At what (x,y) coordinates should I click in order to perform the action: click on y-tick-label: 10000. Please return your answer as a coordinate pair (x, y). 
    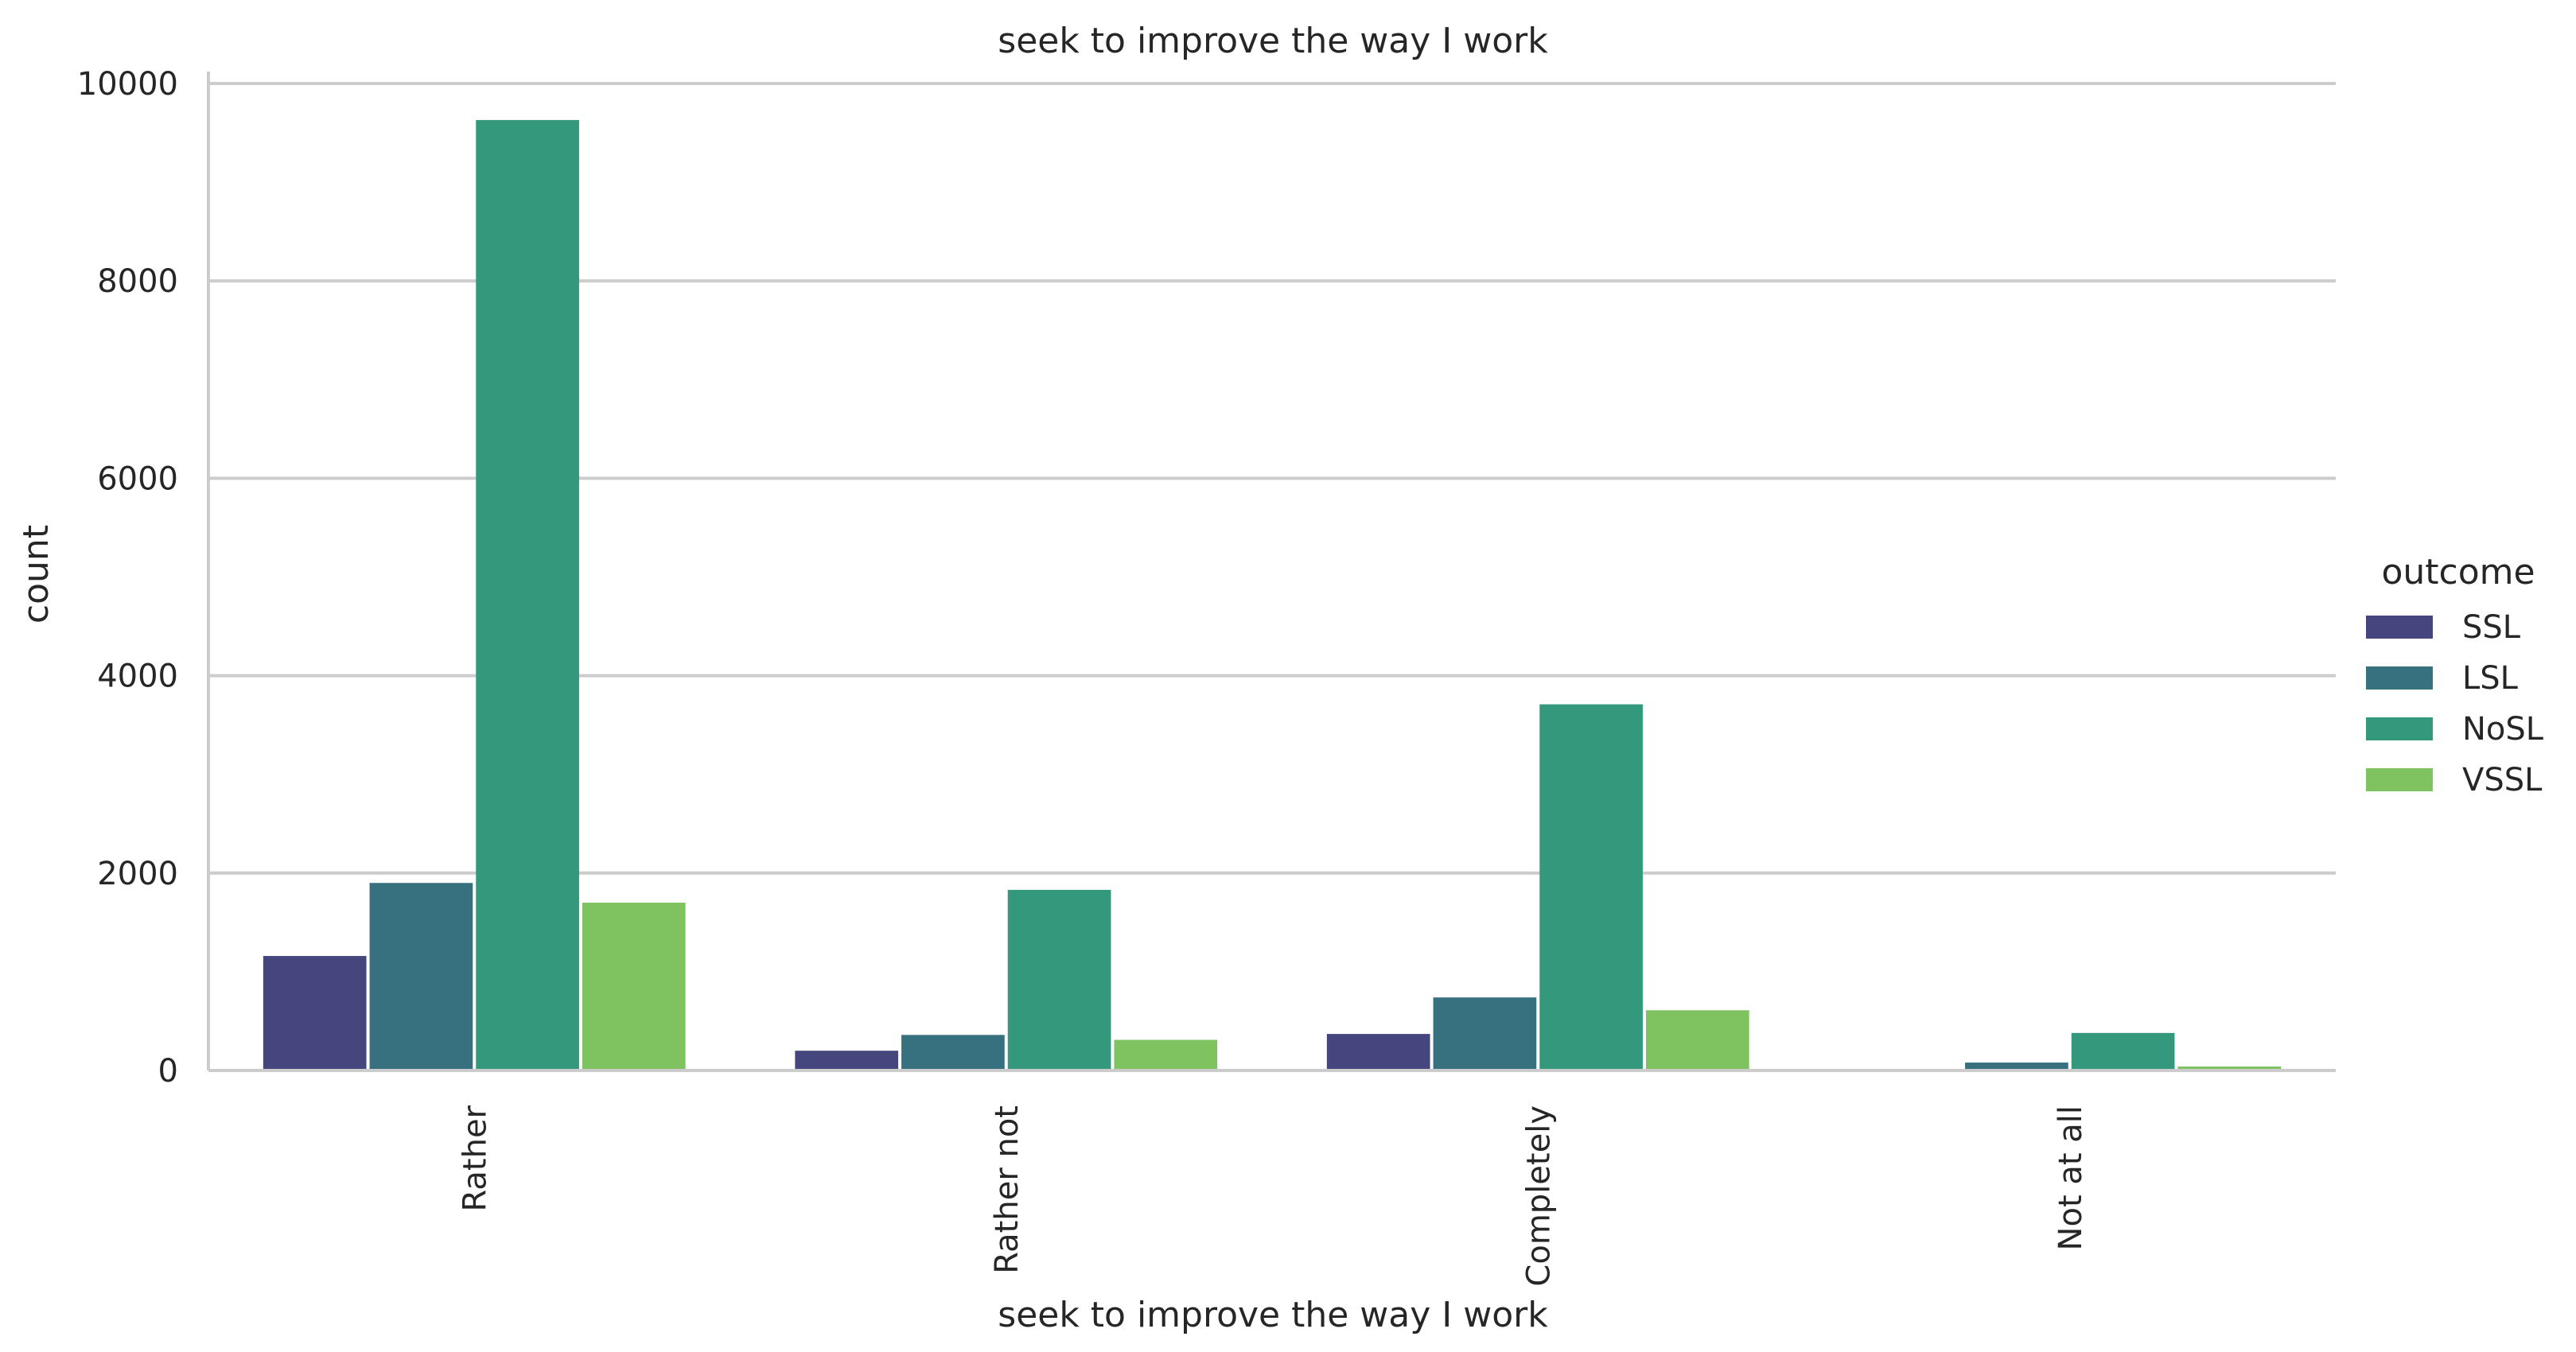
    Looking at the image, I should click on (128, 85).